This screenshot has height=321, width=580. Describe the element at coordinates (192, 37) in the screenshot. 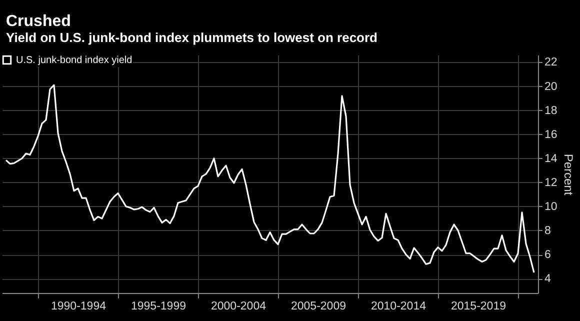

I see `chart-subtitle: Yield on U.S. junk-bond index plummets to lowest on record` at that location.